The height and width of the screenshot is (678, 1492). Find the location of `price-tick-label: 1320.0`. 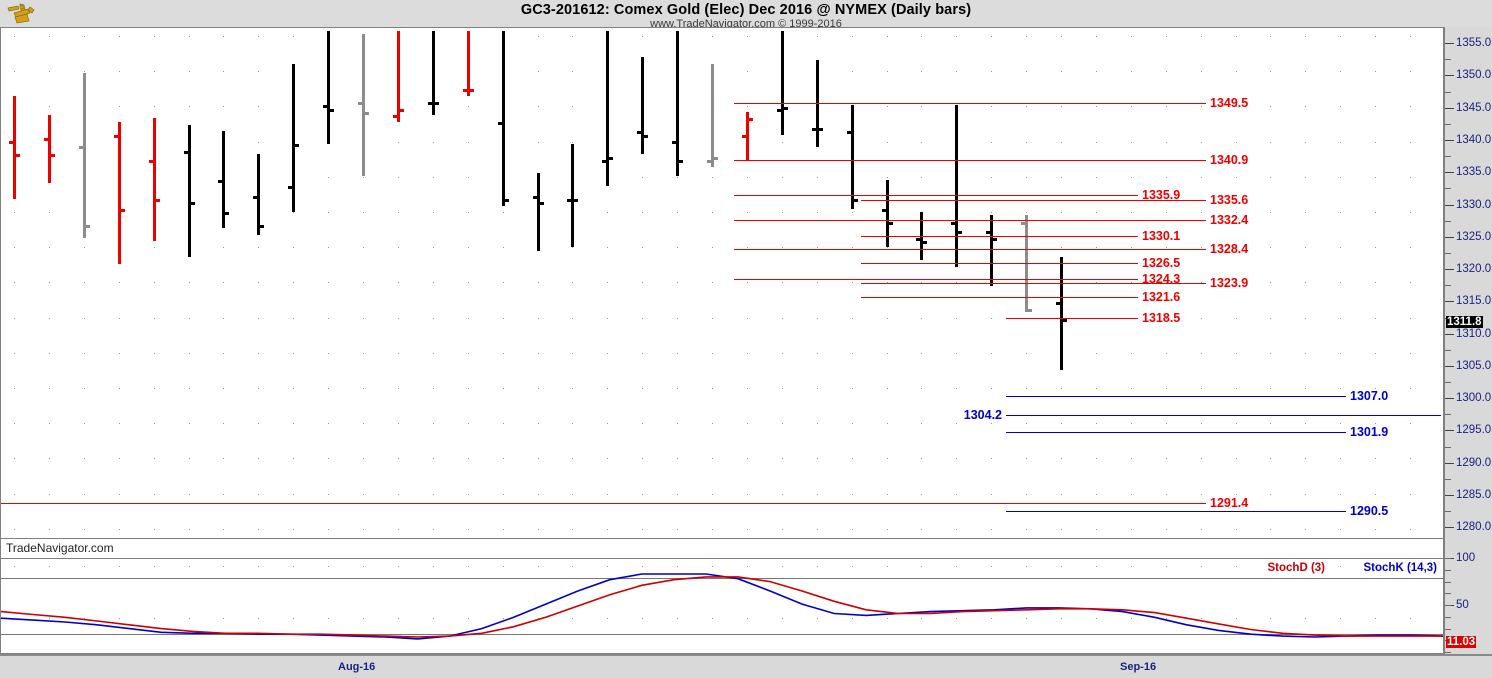

price-tick-label: 1320.0 is located at coordinates (1474, 269).